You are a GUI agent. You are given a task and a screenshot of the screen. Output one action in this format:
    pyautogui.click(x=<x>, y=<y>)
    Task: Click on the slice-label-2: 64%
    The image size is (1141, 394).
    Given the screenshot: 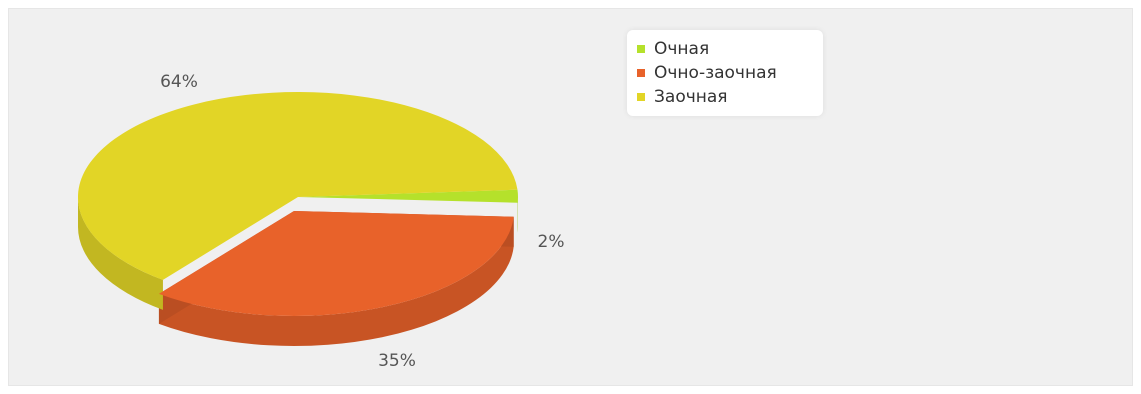 What is the action you would take?
    pyautogui.click(x=179, y=82)
    